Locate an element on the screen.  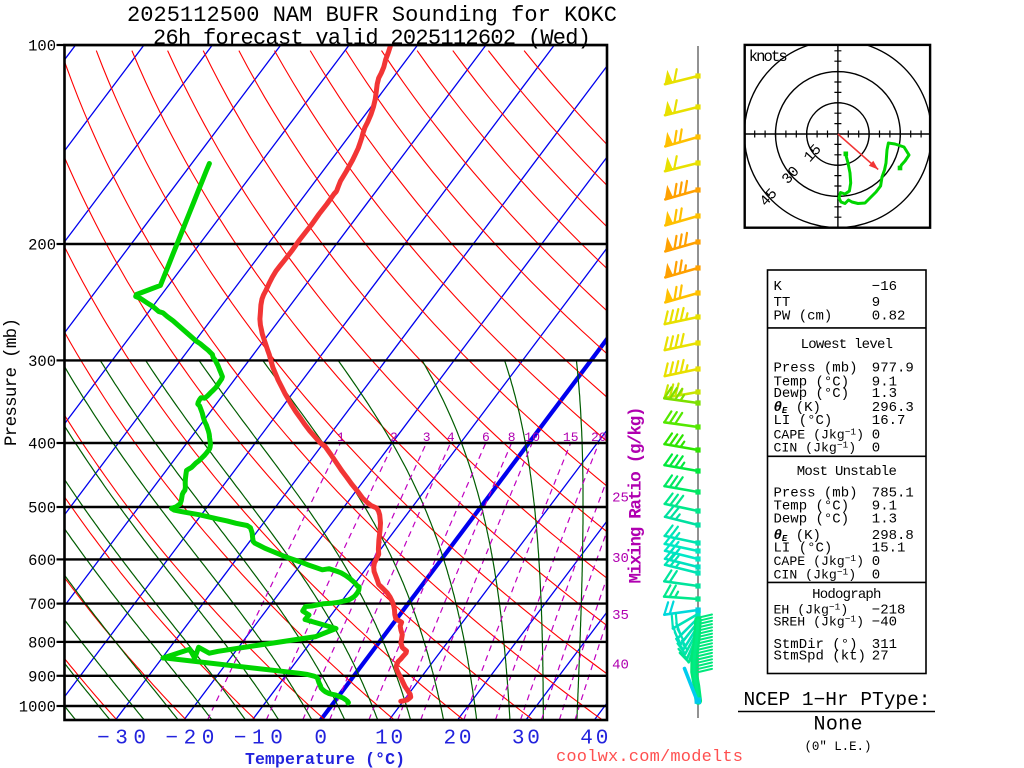
svg-text: −10 is located at coordinates (258, 739).